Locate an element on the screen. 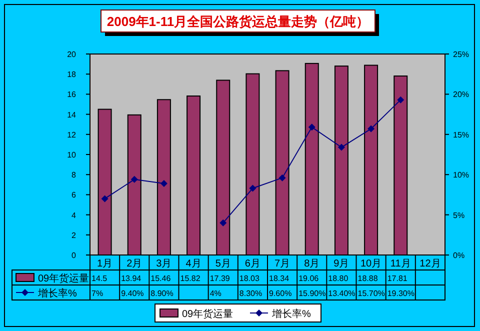  data-label: 19.30% is located at coordinates (400, 293).